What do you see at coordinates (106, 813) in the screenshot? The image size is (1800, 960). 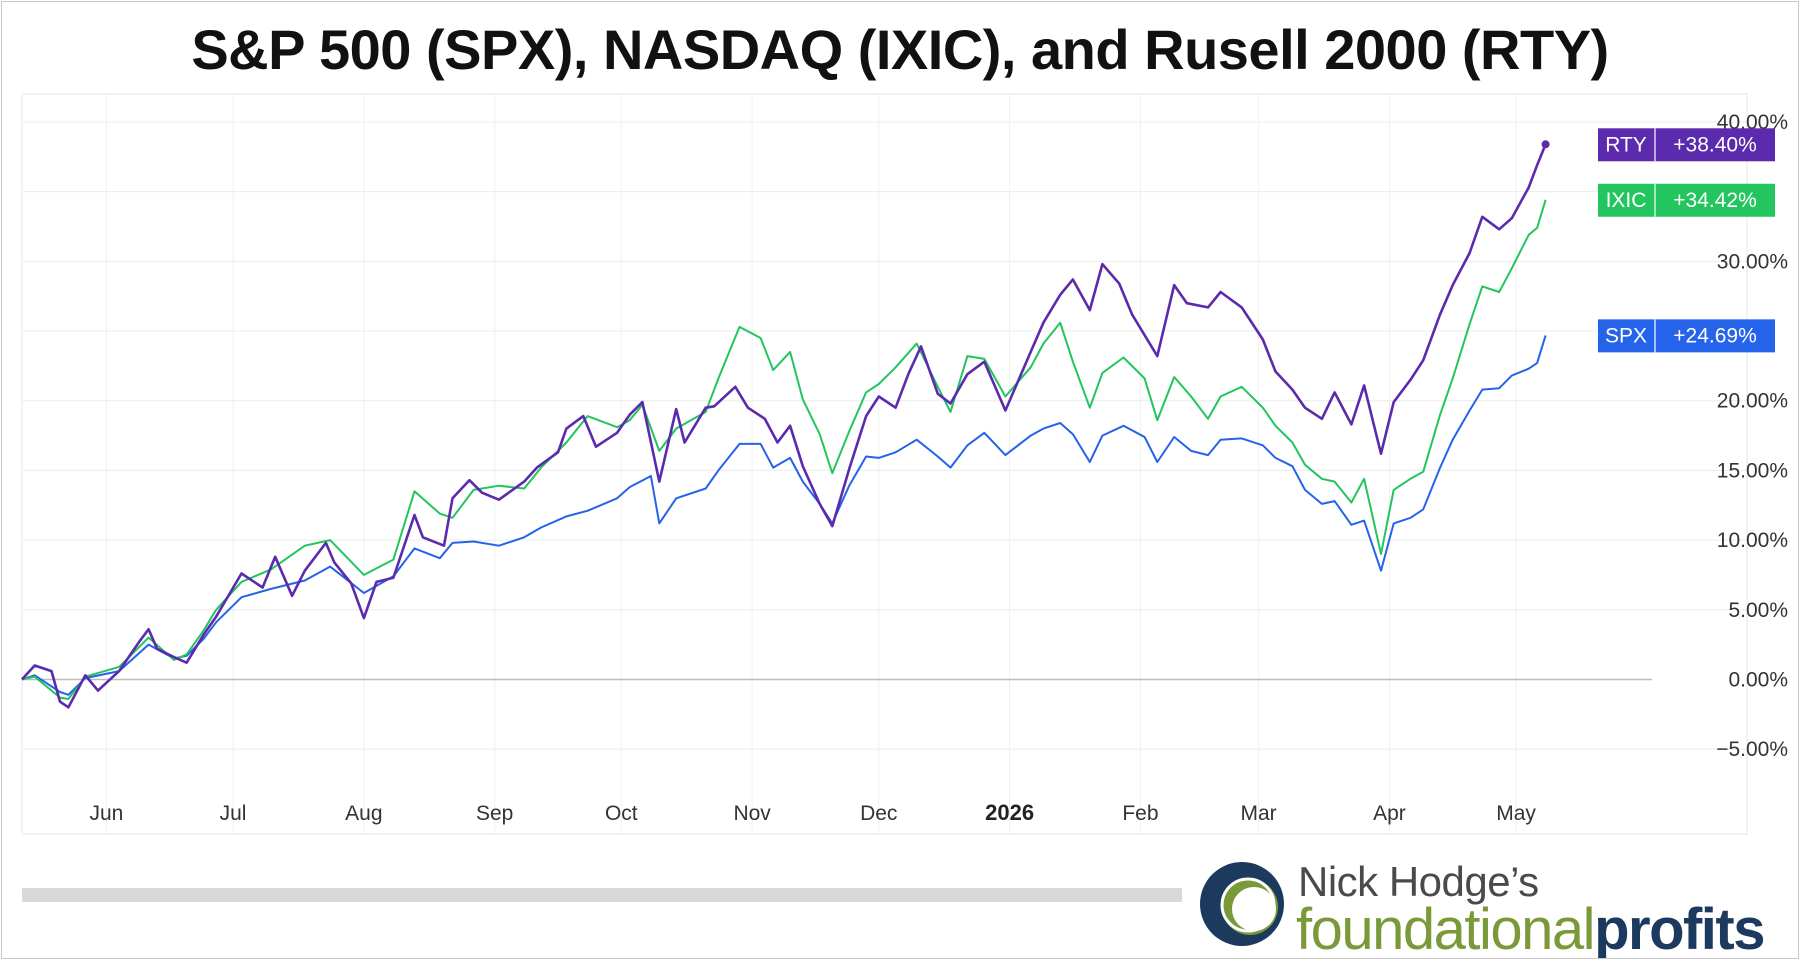 I see `x-tick-label: Jun` at bounding box center [106, 813].